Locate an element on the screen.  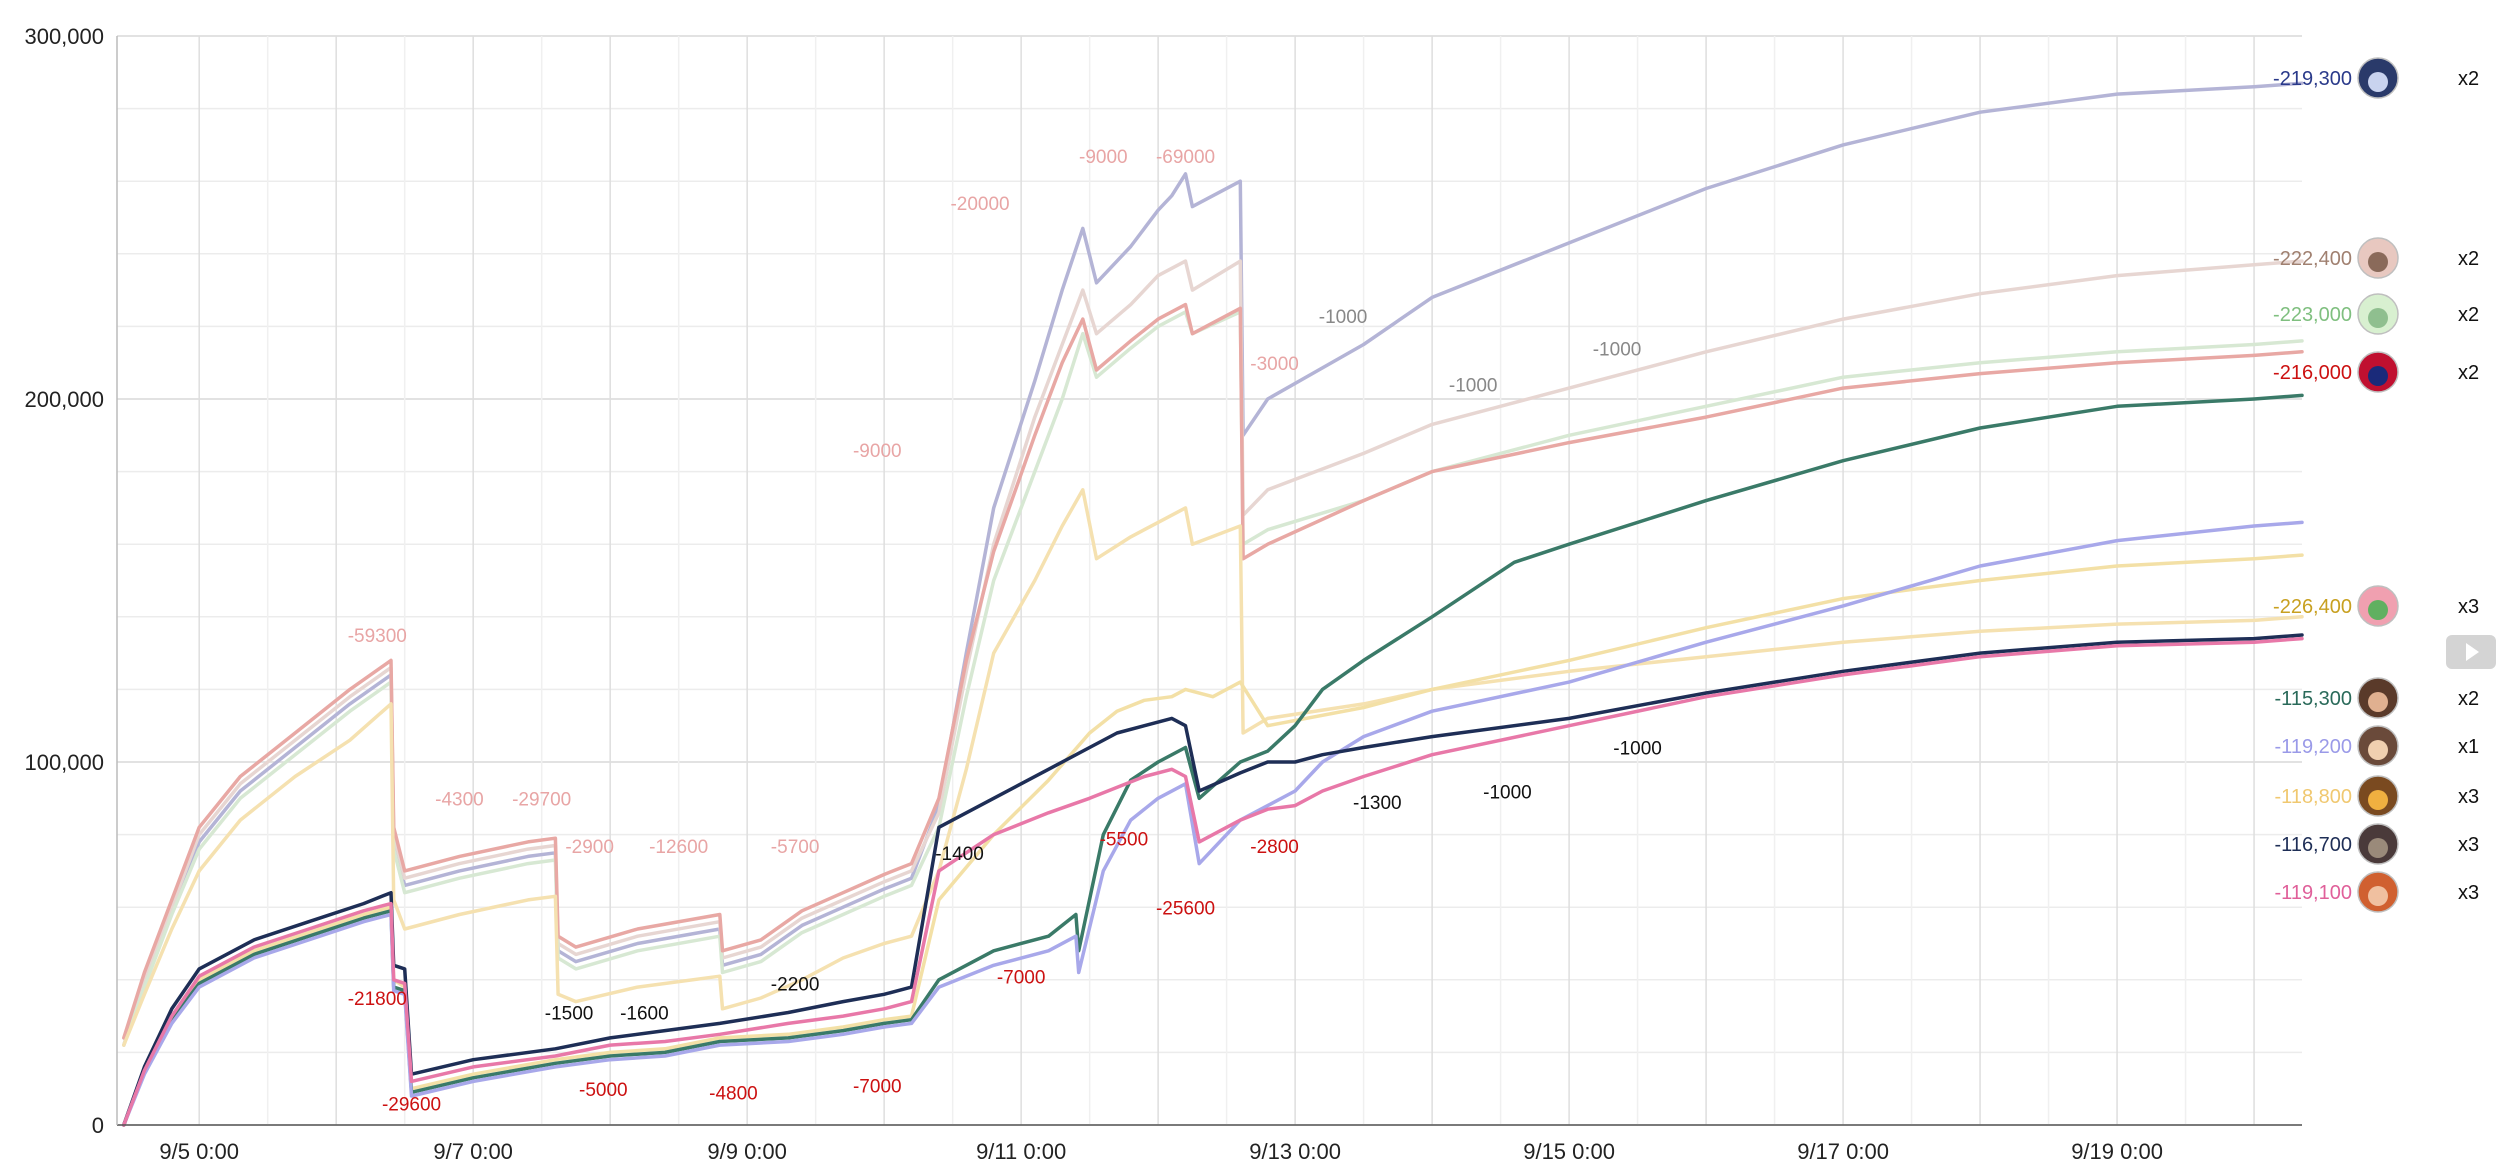
legend-value: -115,300 is located at coordinates (2313, 699).